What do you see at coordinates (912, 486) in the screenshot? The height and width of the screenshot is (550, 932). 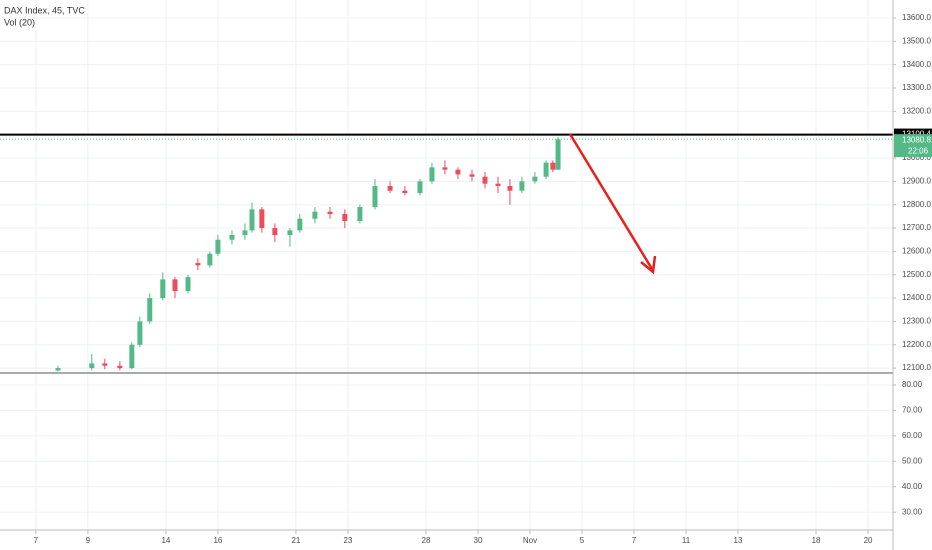 I see `y-tick-label: 40.00` at bounding box center [912, 486].